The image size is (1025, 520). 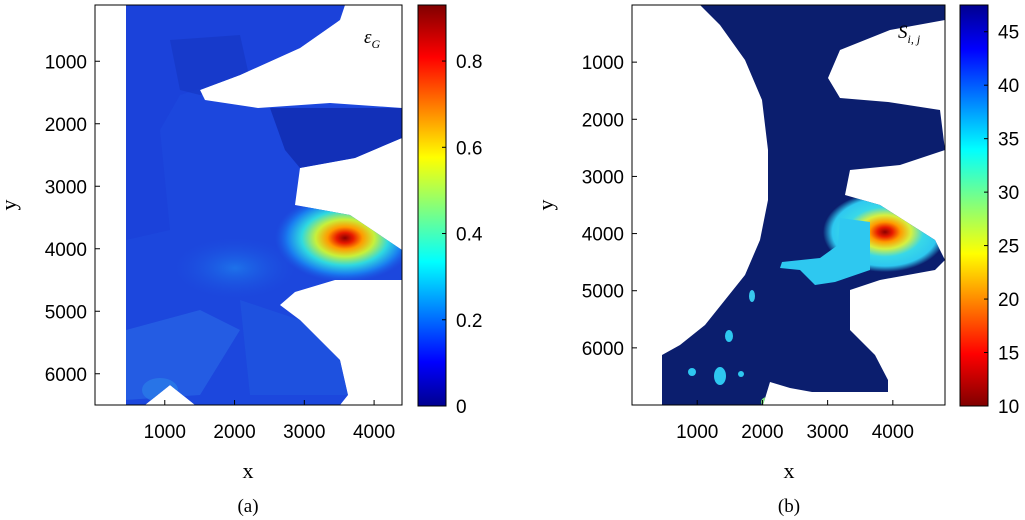 What do you see at coordinates (1008, 86) in the screenshot?
I see `colorbar-tick-label: 40` at bounding box center [1008, 86].